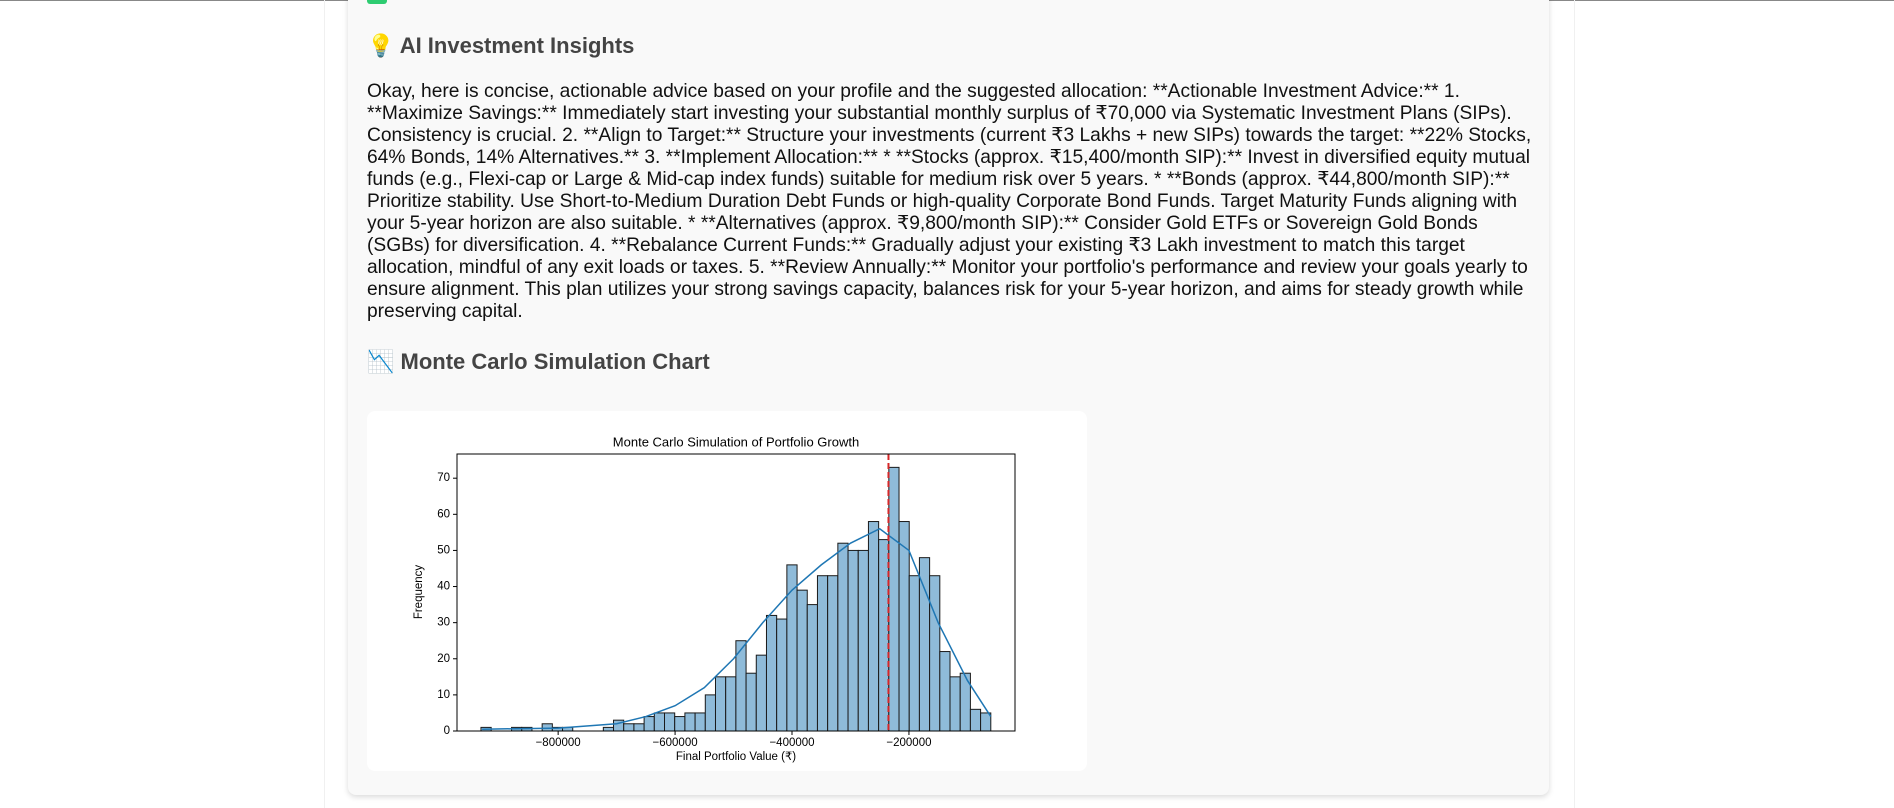  What do you see at coordinates (501, 45) in the screenshot?
I see `section-title: 💡 AI Investment Insights` at bounding box center [501, 45].